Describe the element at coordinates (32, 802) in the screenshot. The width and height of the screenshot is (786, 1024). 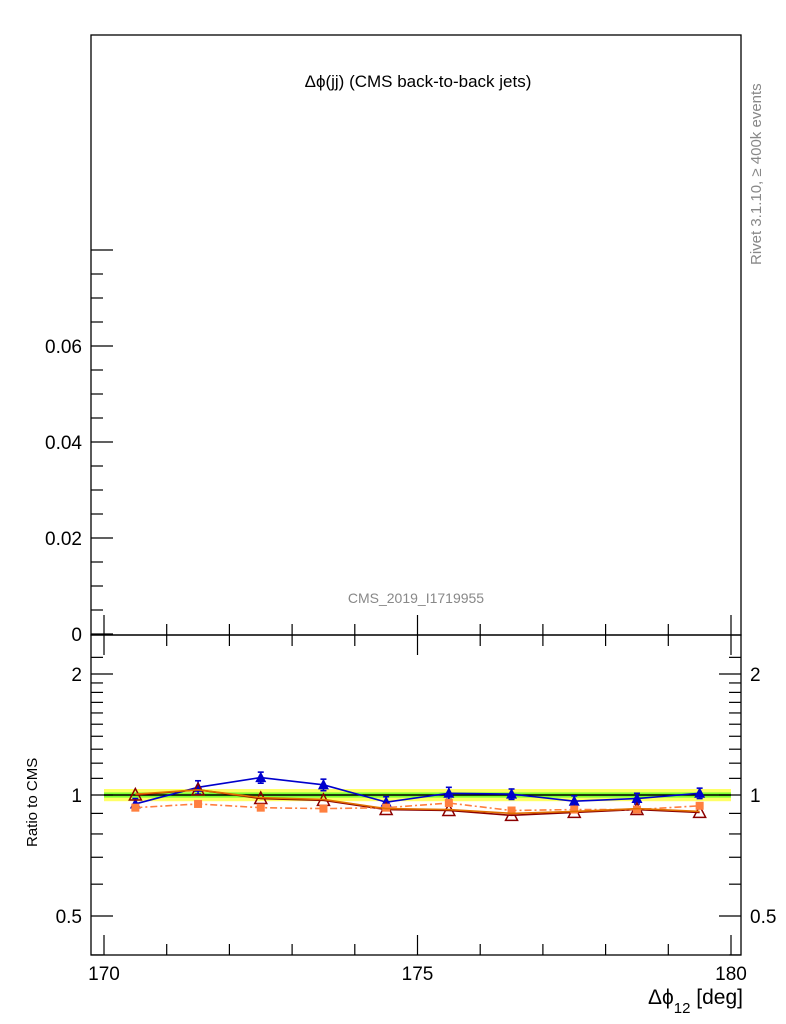
I see `ratio-y-label: Ratio to CMS` at that location.